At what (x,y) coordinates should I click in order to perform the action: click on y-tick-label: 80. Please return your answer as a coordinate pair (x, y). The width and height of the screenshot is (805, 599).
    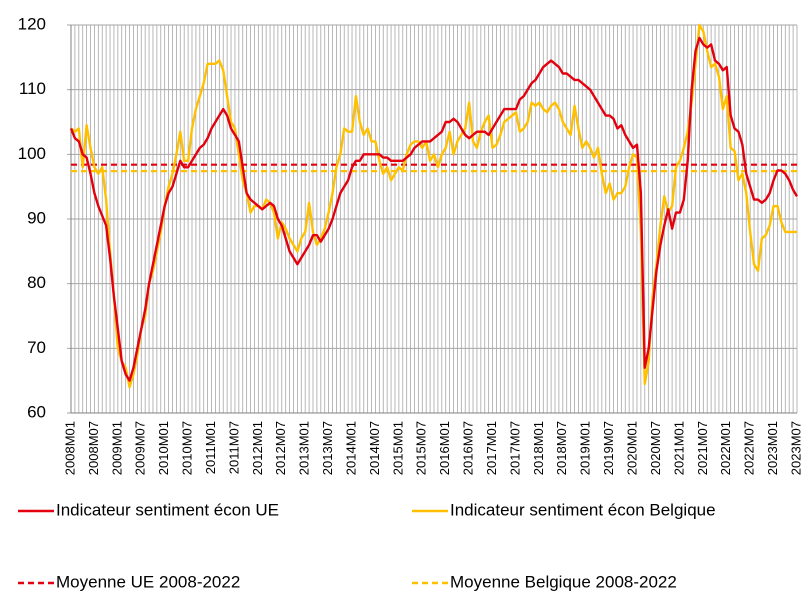
    Looking at the image, I should click on (36, 282).